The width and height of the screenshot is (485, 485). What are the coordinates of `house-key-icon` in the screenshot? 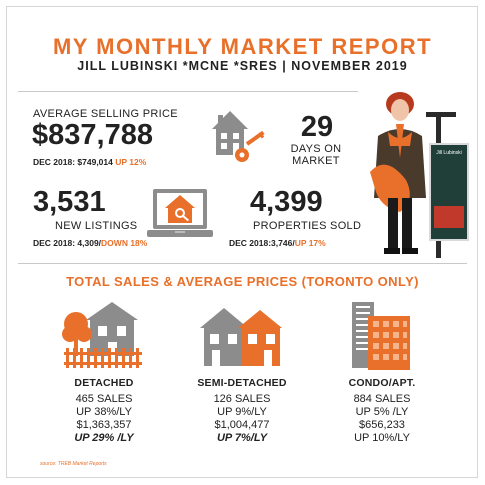 It's located at (238, 136).